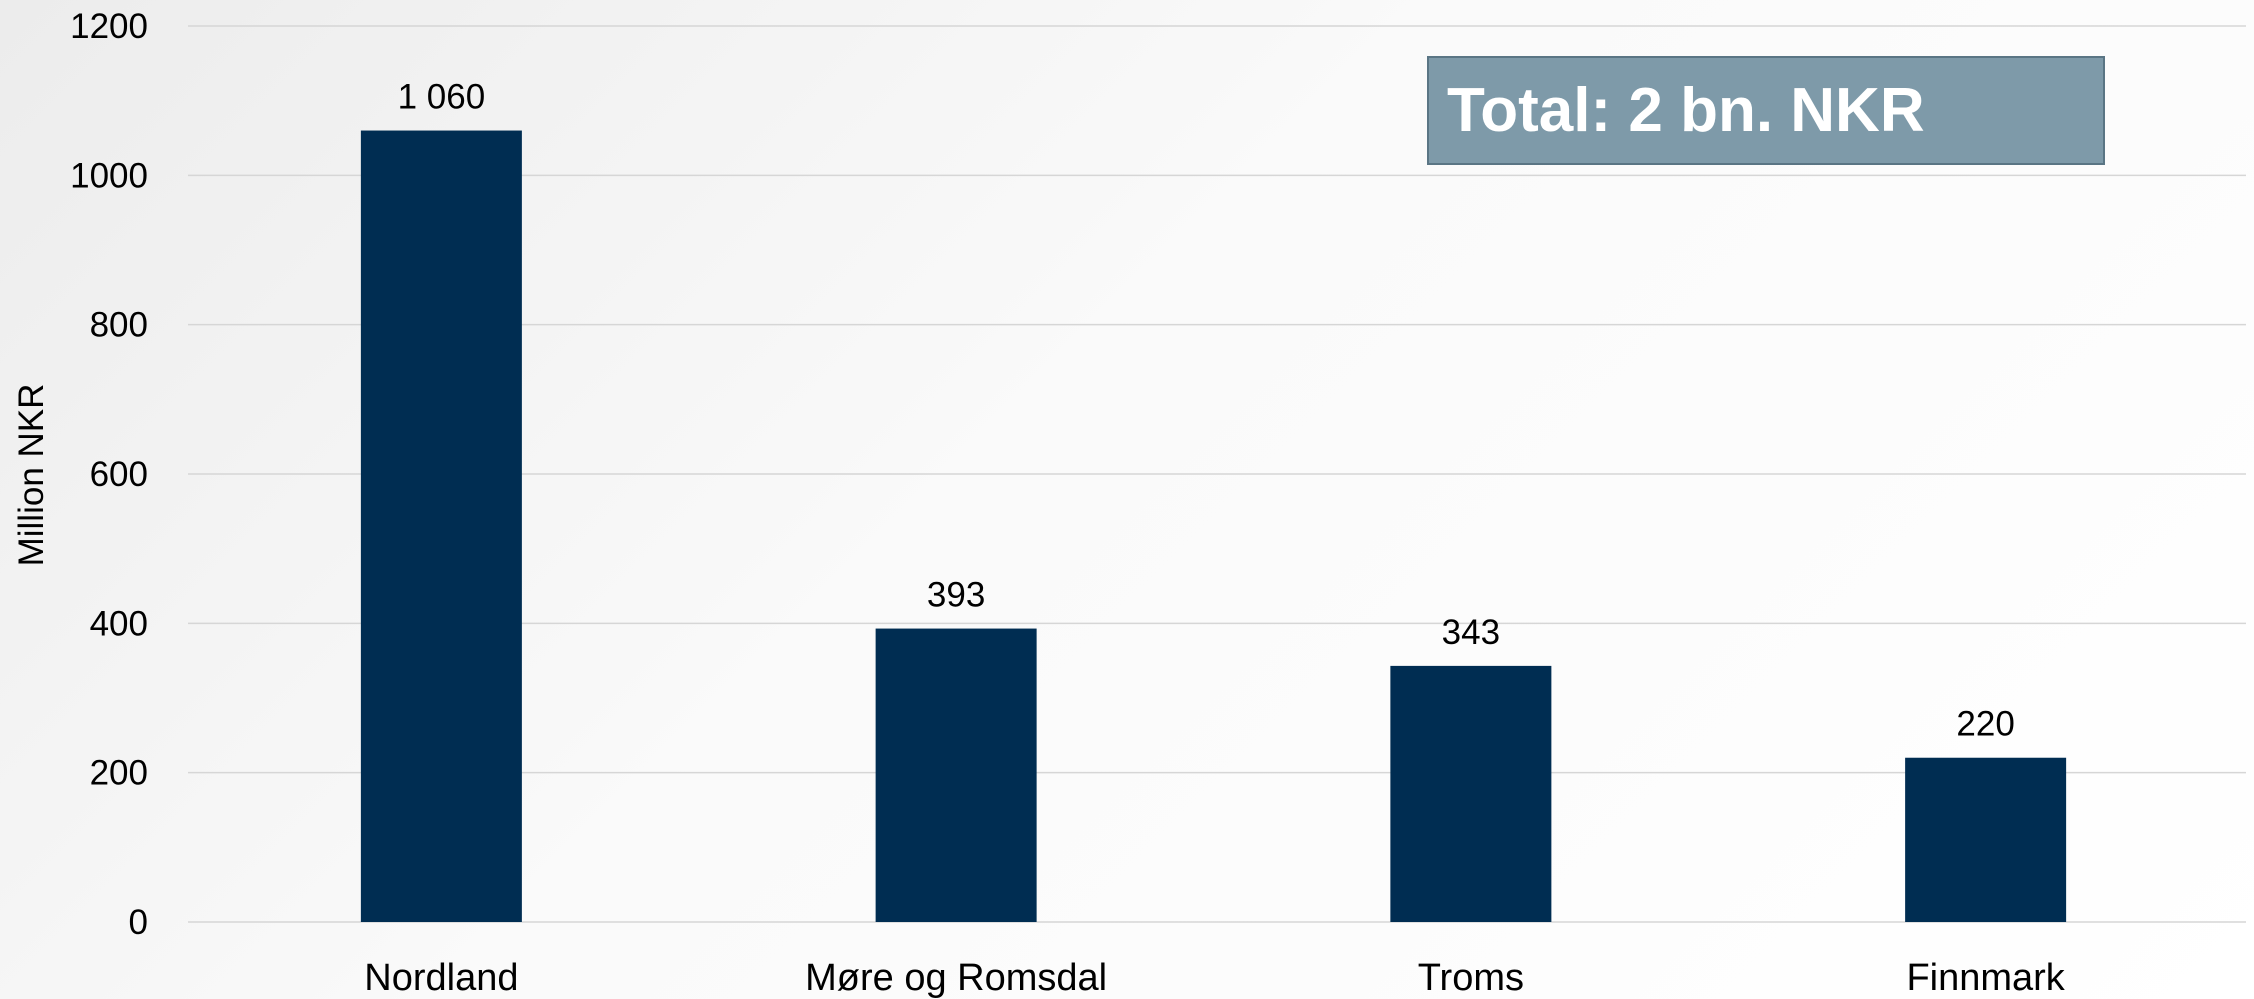 The width and height of the screenshot is (2254, 999). Describe the element at coordinates (138, 922) in the screenshot. I see `y-tick-label: 0` at that location.